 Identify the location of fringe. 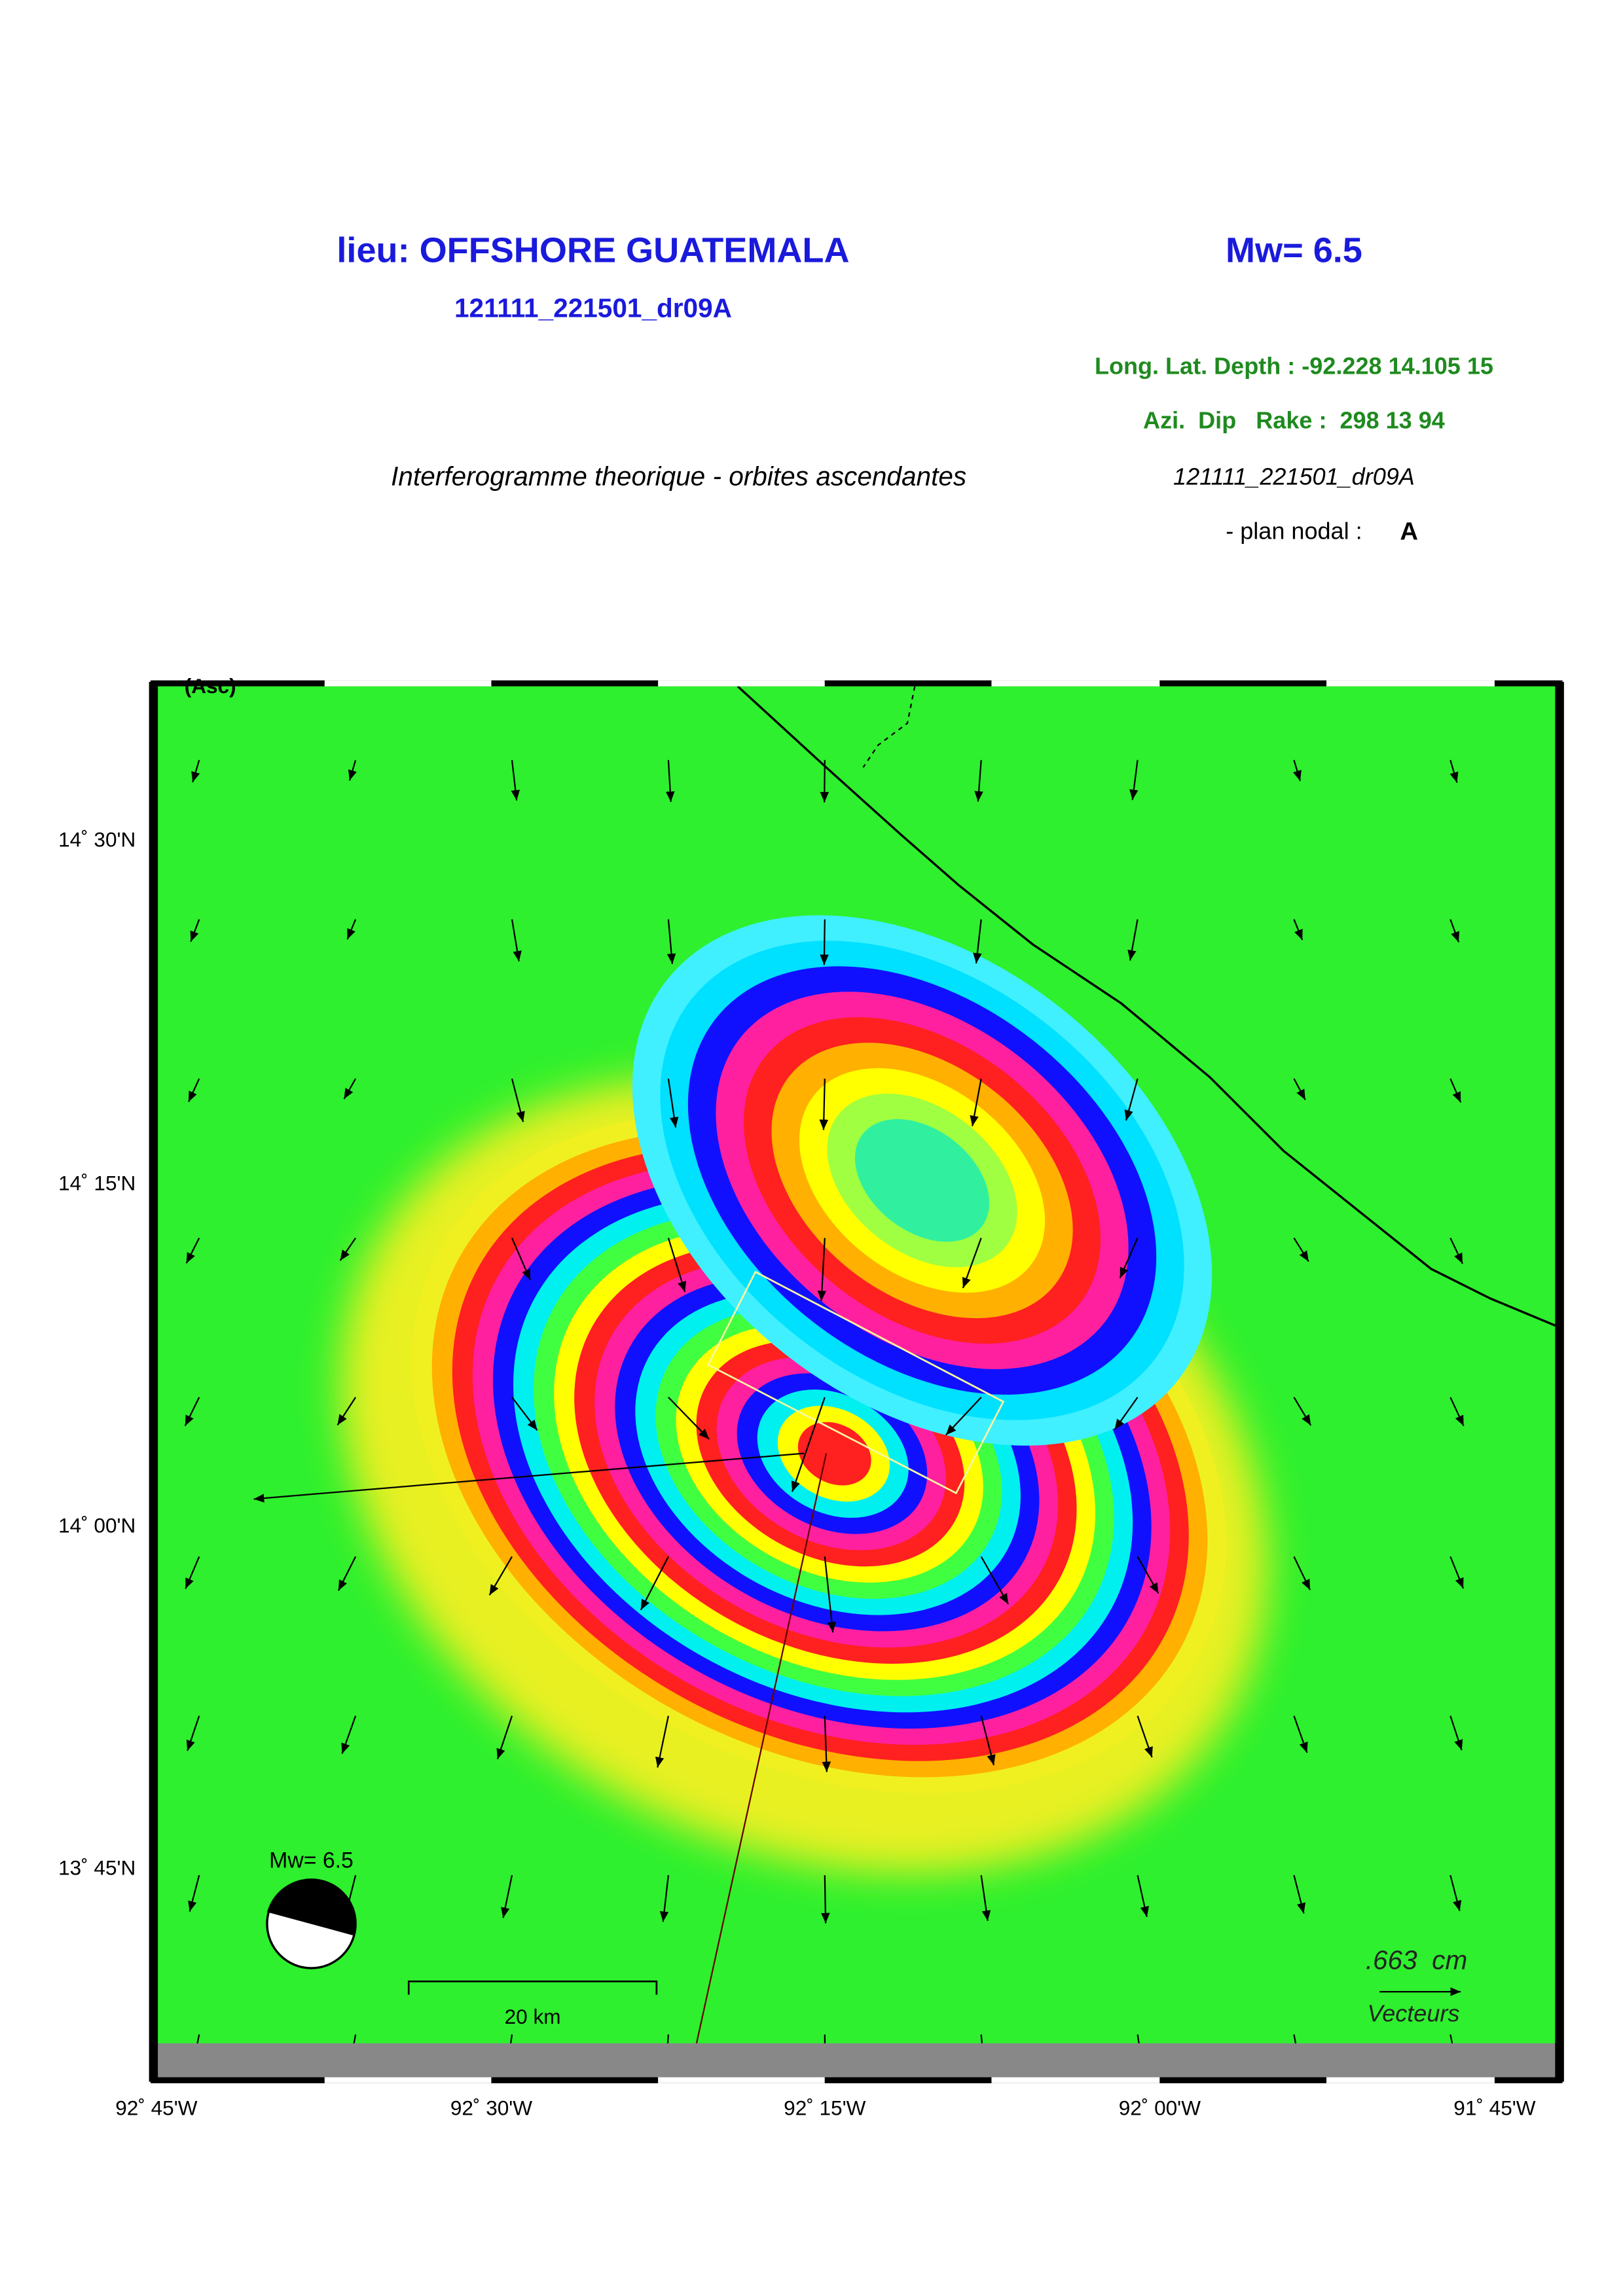
(922, 1180).